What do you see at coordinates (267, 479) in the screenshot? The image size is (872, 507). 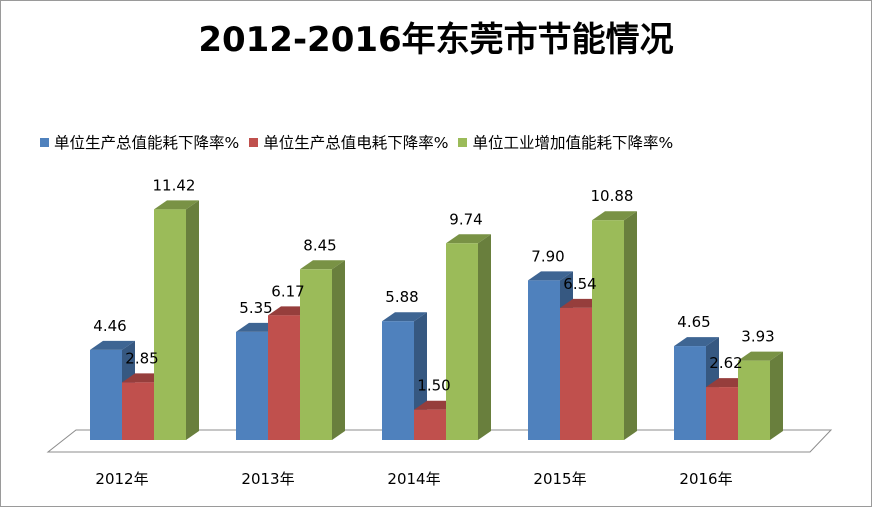 I see `category-label-2: 2013年` at bounding box center [267, 479].